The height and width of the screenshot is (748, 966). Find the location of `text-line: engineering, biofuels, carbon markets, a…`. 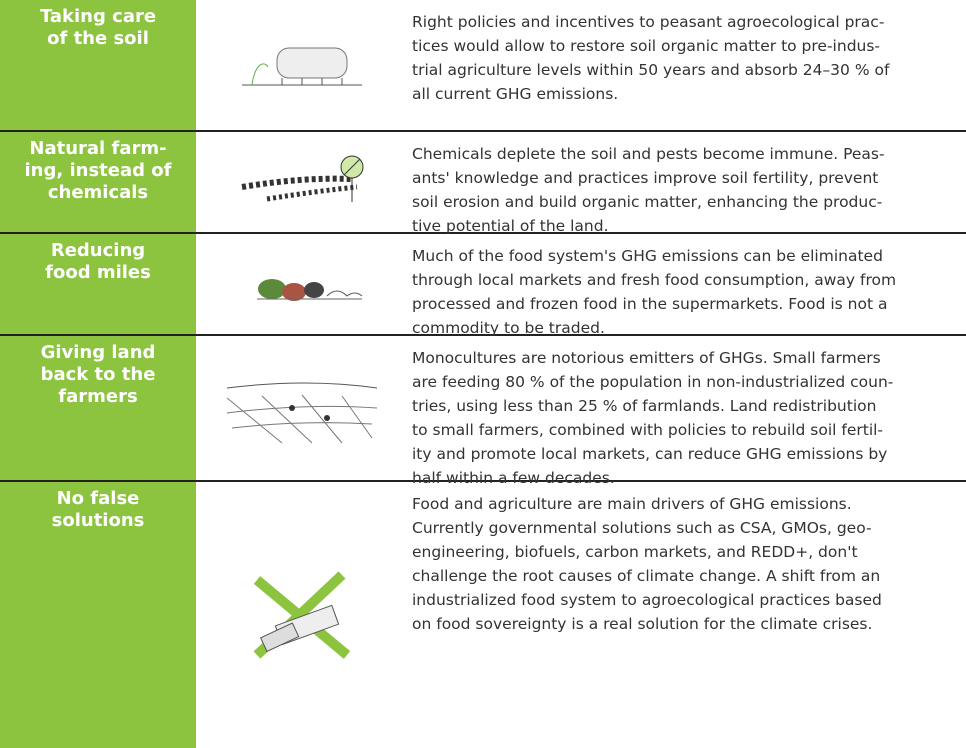

text-line: engineering, biofuels, carbon markets, a… is located at coordinates (635, 552).